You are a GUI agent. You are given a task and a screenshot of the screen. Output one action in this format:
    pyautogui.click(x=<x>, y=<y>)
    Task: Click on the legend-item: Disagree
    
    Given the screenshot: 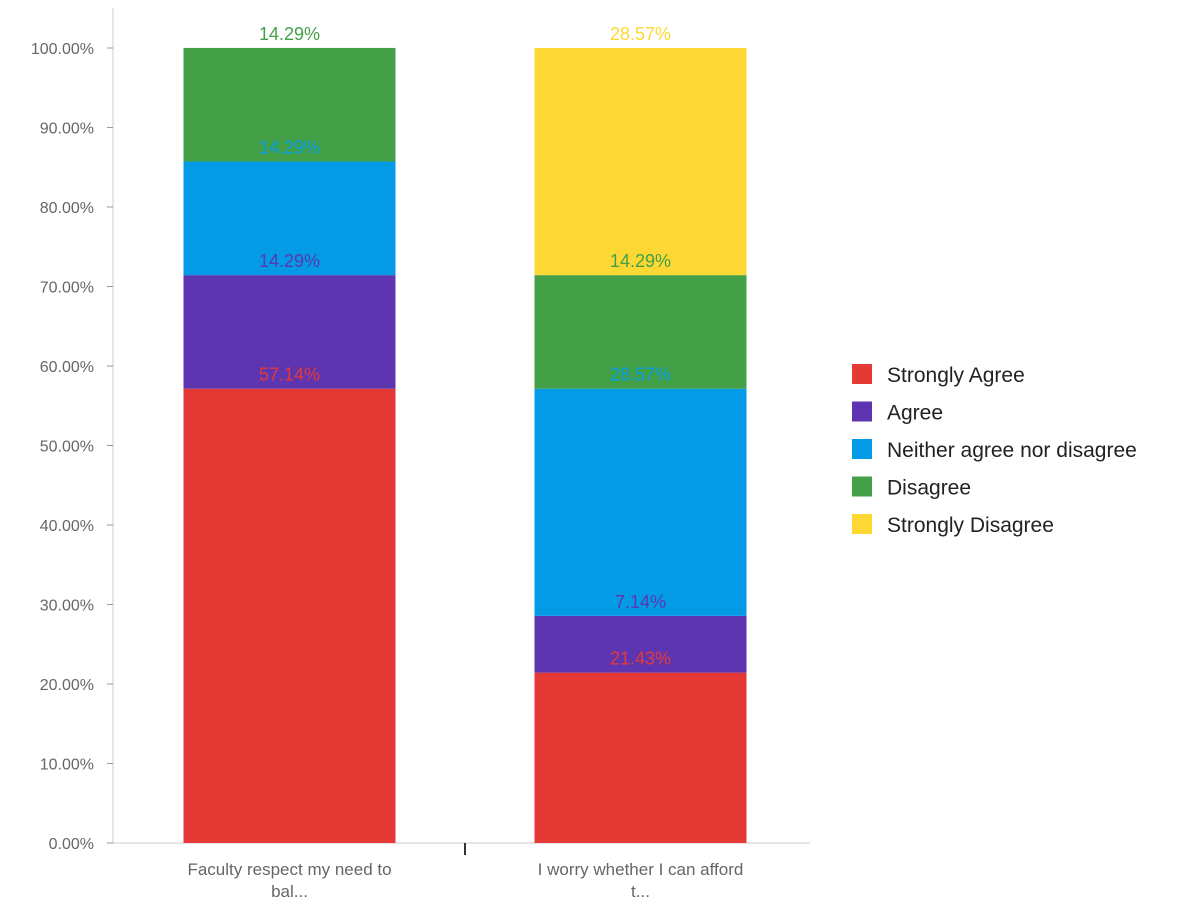 What is the action you would take?
    pyautogui.click(x=911, y=488)
    